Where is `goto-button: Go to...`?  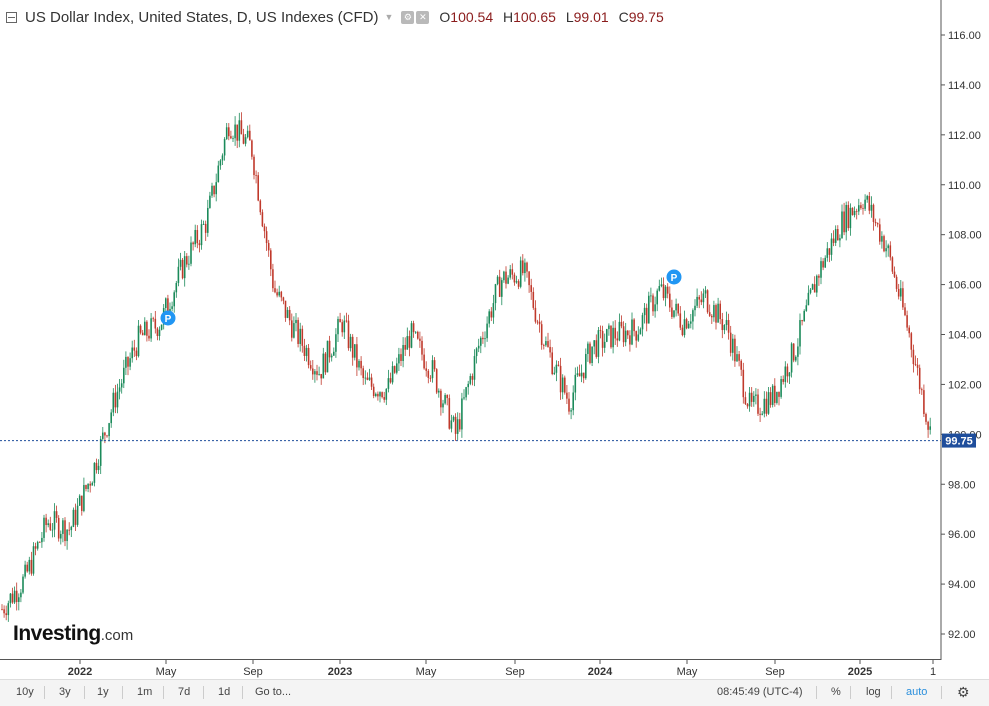
goto-button: Go to... is located at coordinates (273, 692).